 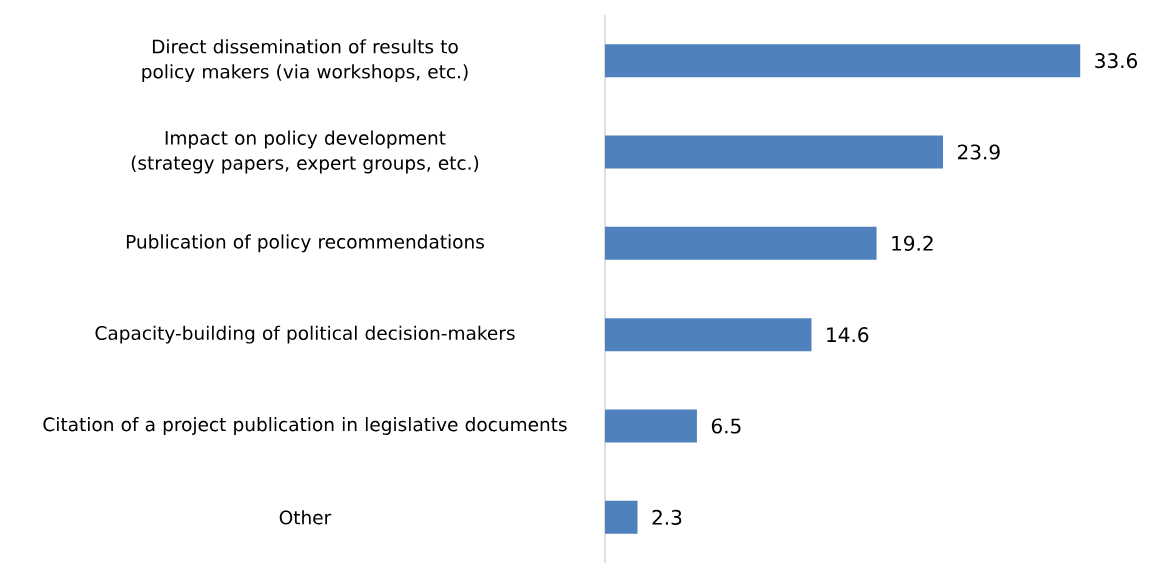 What do you see at coordinates (305, 334) in the screenshot?
I see `y-tick-label: Capacity-building of political decision-makers` at bounding box center [305, 334].